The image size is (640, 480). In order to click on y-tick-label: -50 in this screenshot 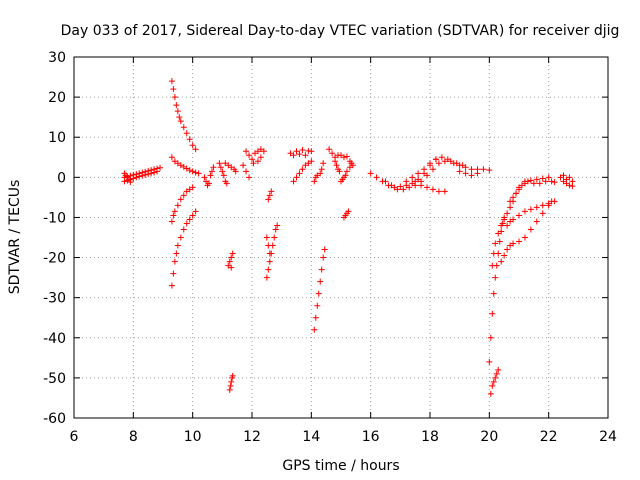, I will do `click(54, 379)`.